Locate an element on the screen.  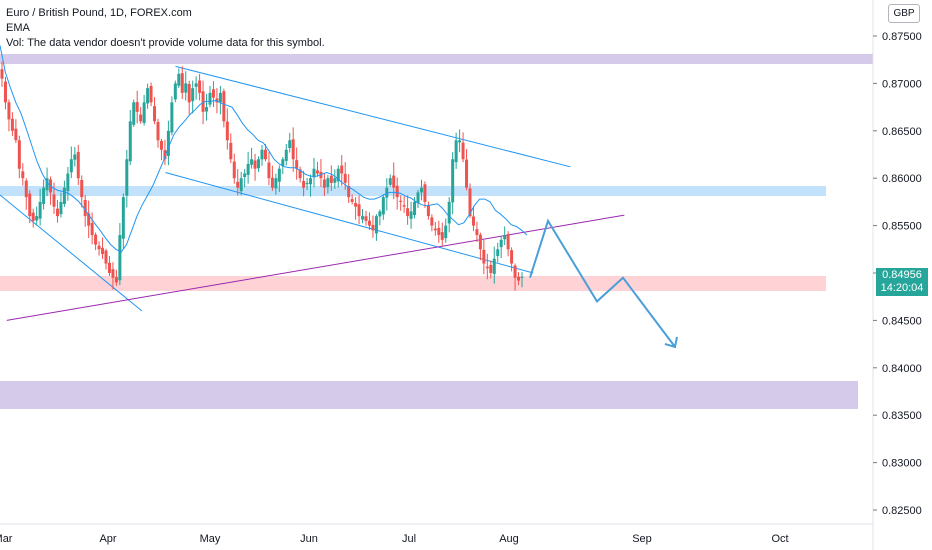
upper-resistance-zone is located at coordinates (436, 59).